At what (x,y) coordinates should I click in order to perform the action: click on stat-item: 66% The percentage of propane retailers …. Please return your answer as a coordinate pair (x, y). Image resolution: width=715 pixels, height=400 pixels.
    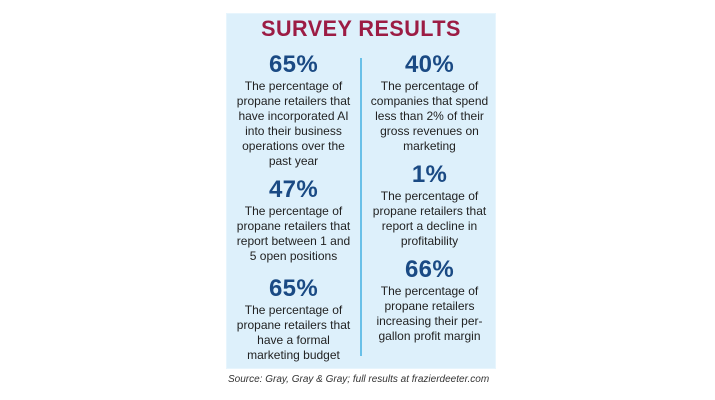
    Looking at the image, I should click on (429, 300).